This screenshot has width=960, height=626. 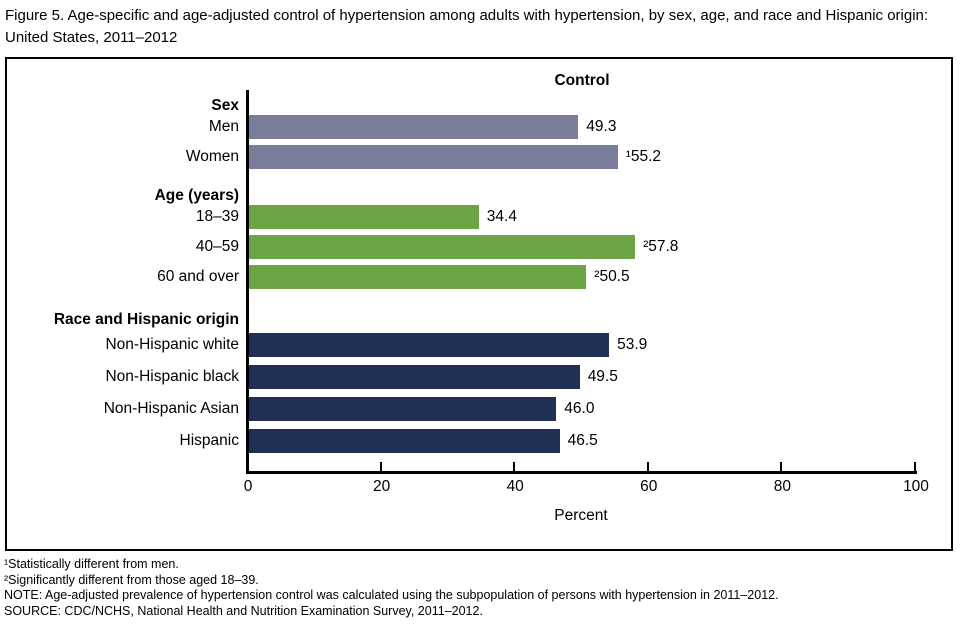 What do you see at coordinates (247, 282) in the screenshot?
I see `y-axis-line` at bounding box center [247, 282].